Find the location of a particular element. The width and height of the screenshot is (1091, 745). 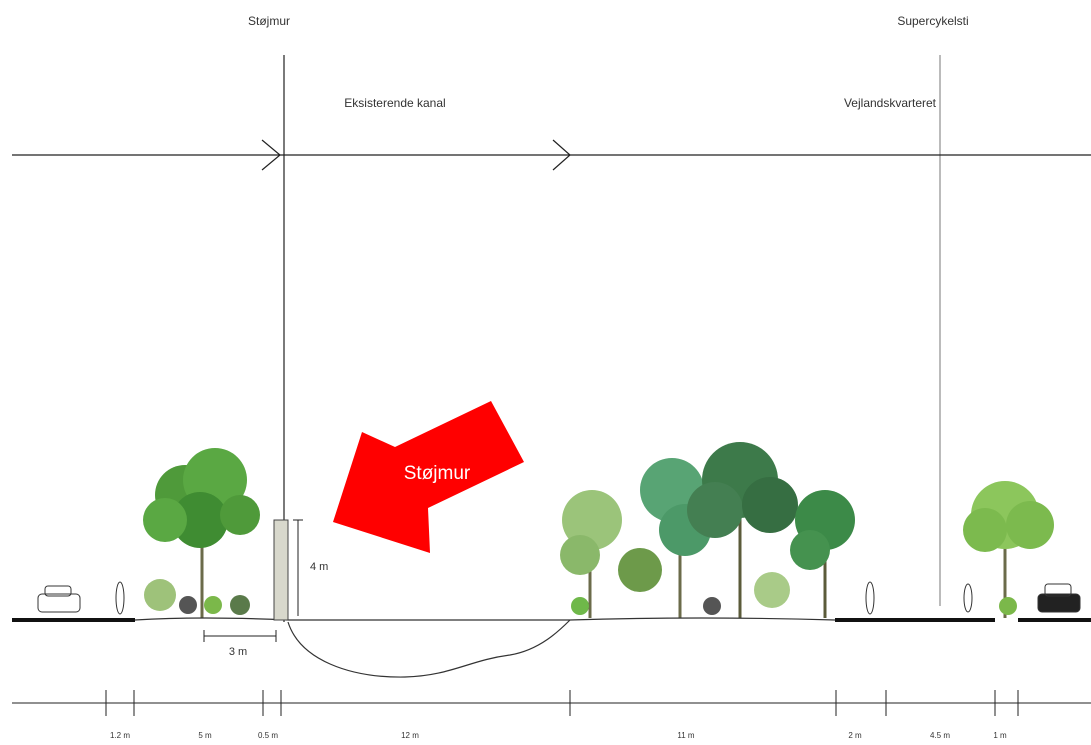

dimension-label: 1 m is located at coordinates (1000, 735).